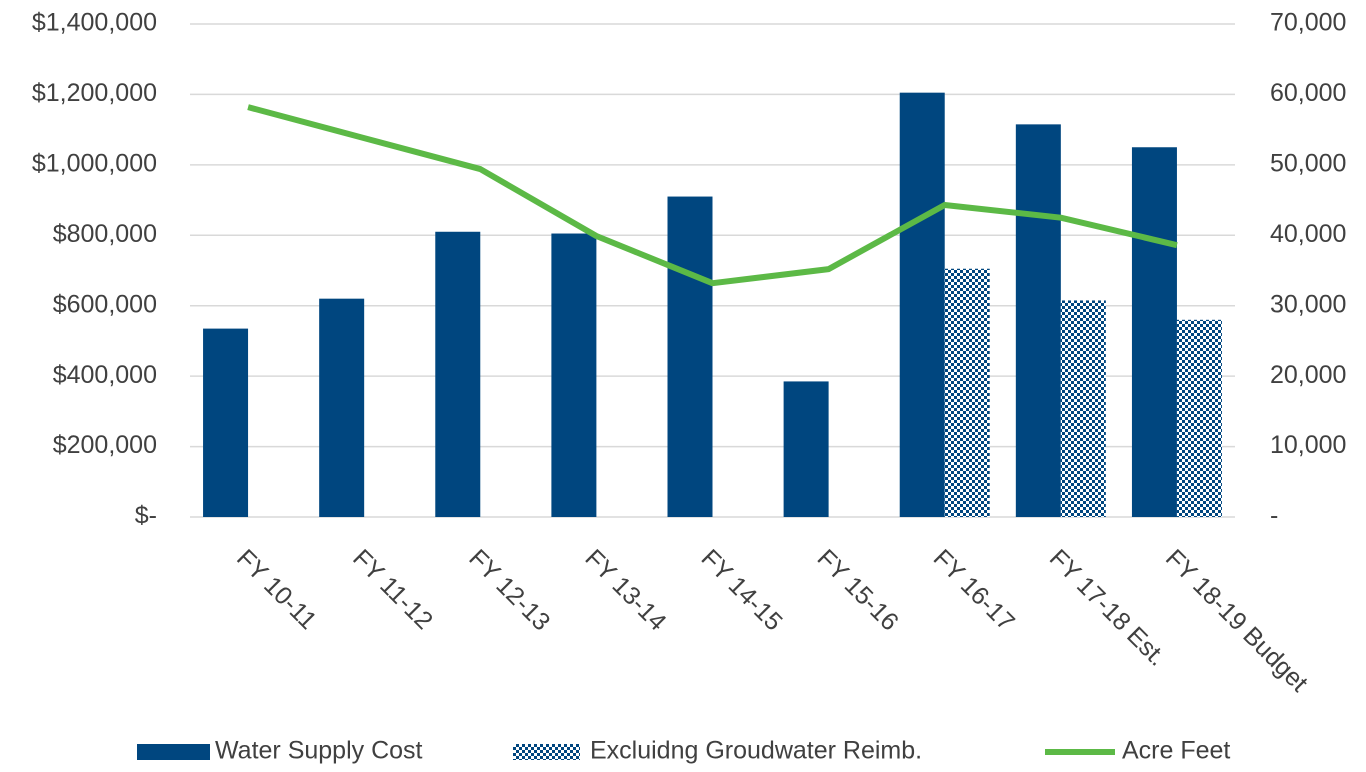  Describe the element at coordinates (392, 589) in the screenshot. I see `x-tick-label: FY 11-12` at that location.